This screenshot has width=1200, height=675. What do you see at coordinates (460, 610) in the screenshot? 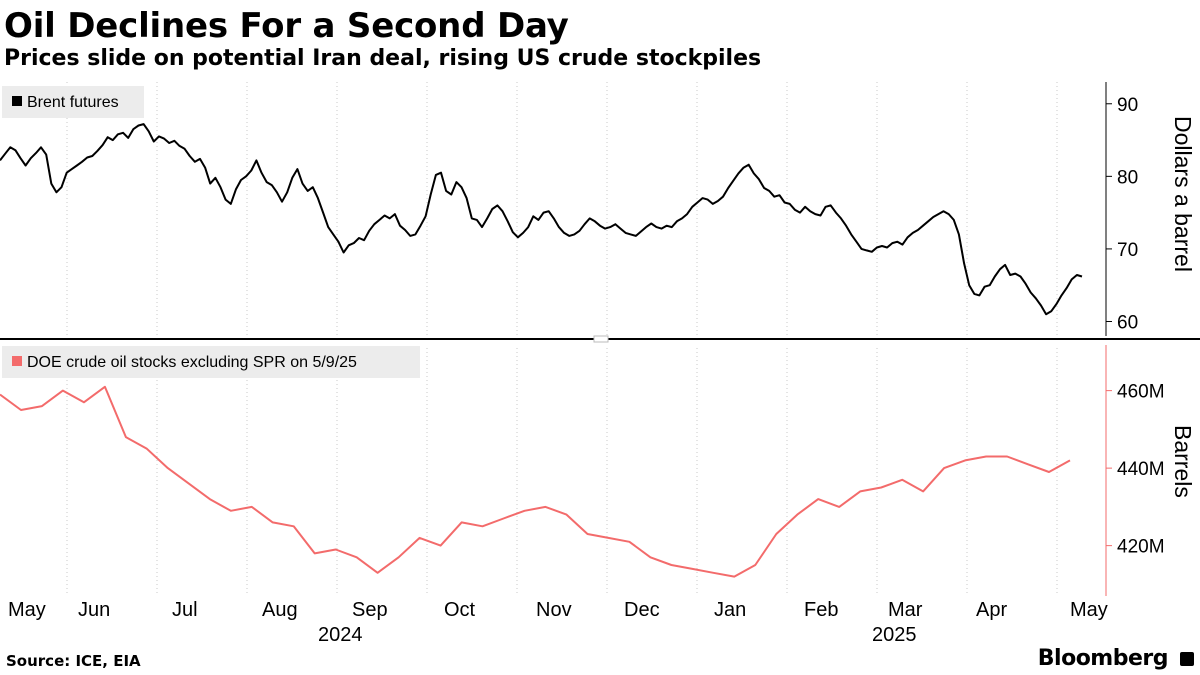
I see `x-tick-label-oct: Oct` at bounding box center [460, 610].